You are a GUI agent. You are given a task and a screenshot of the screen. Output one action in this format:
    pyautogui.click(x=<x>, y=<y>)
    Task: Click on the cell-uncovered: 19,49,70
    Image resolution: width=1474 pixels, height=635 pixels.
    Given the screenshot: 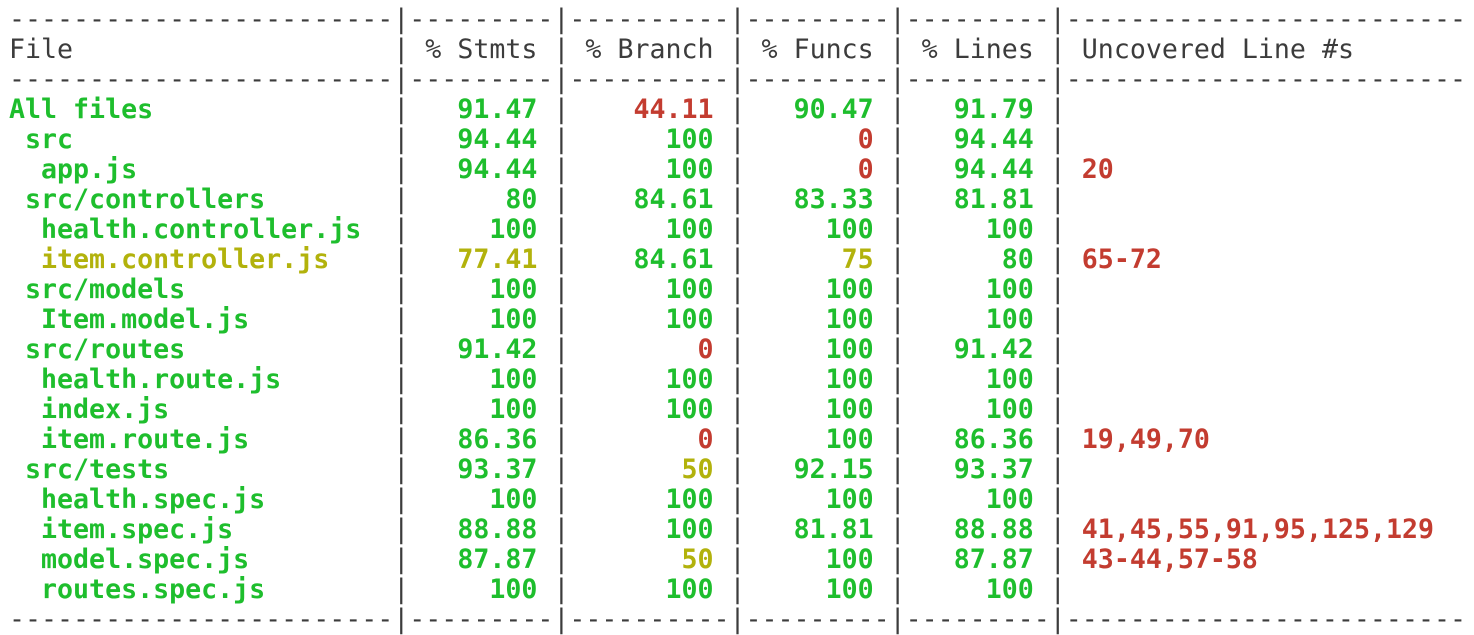 What is the action you would take?
    pyautogui.click(x=1266, y=439)
    